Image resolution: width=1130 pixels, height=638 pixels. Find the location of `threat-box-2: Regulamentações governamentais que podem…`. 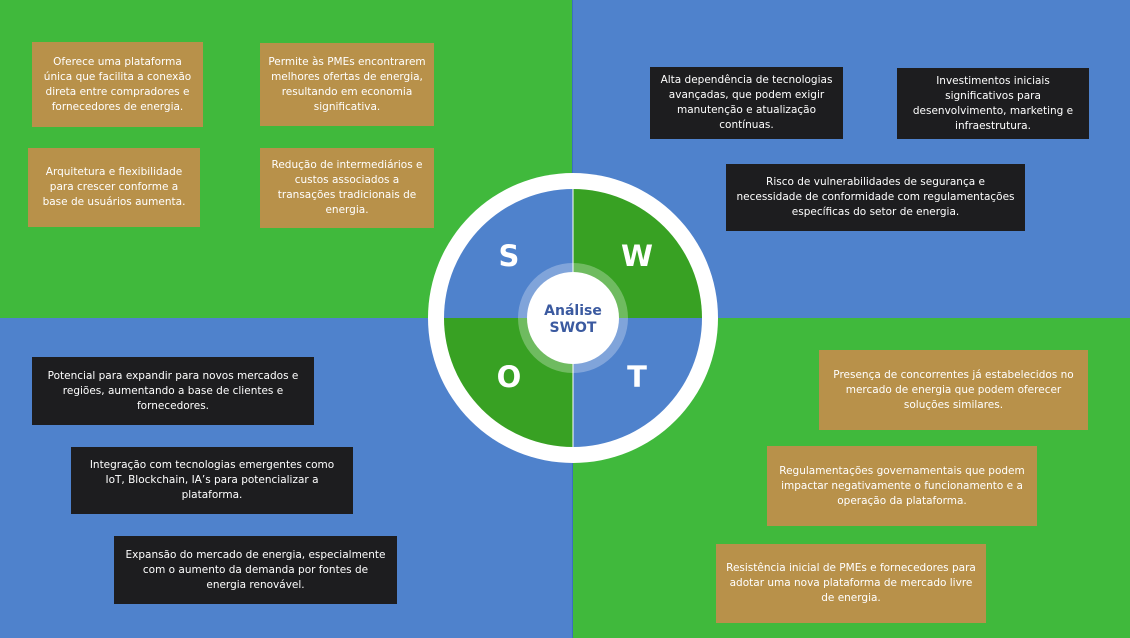

threat-box-2: Regulamentações governamentais que podem… is located at coordinates (902, 486).